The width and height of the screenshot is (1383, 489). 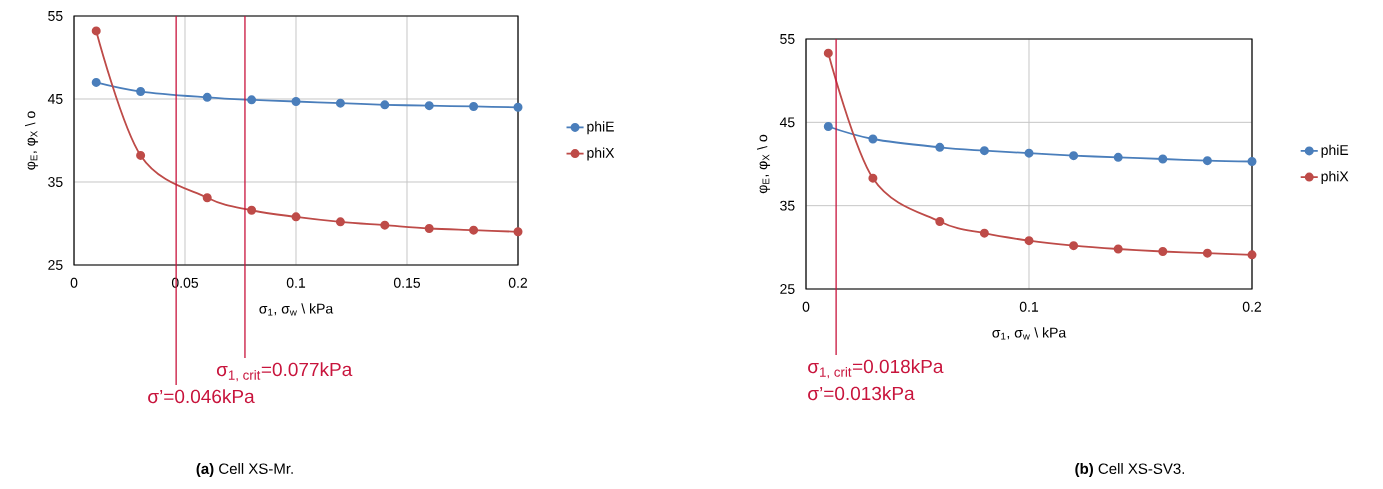 I want to click on text: (a) Cell XS-Mr., so click(x=244, y=470).